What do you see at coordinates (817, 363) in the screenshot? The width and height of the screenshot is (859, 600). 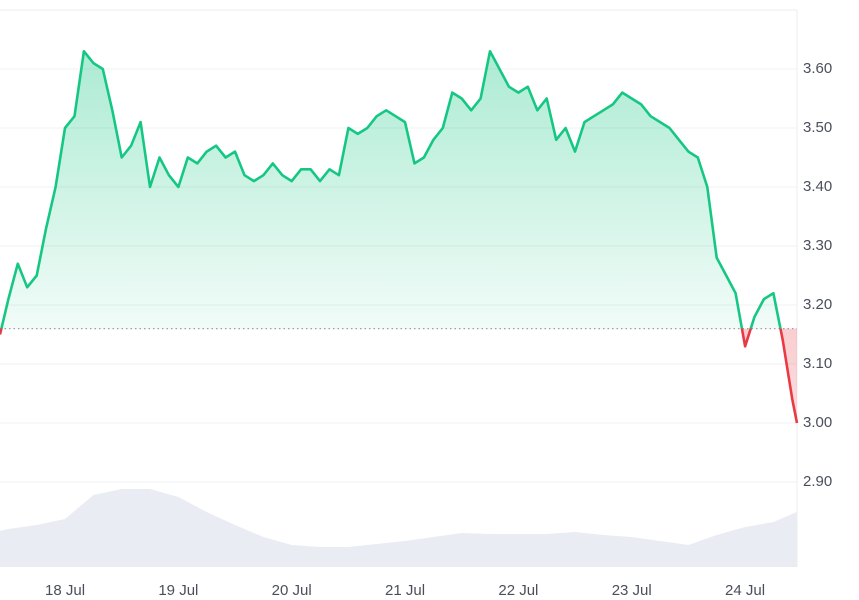 I see `y-tick-label: 3.10` at bounding box center [817, 363].